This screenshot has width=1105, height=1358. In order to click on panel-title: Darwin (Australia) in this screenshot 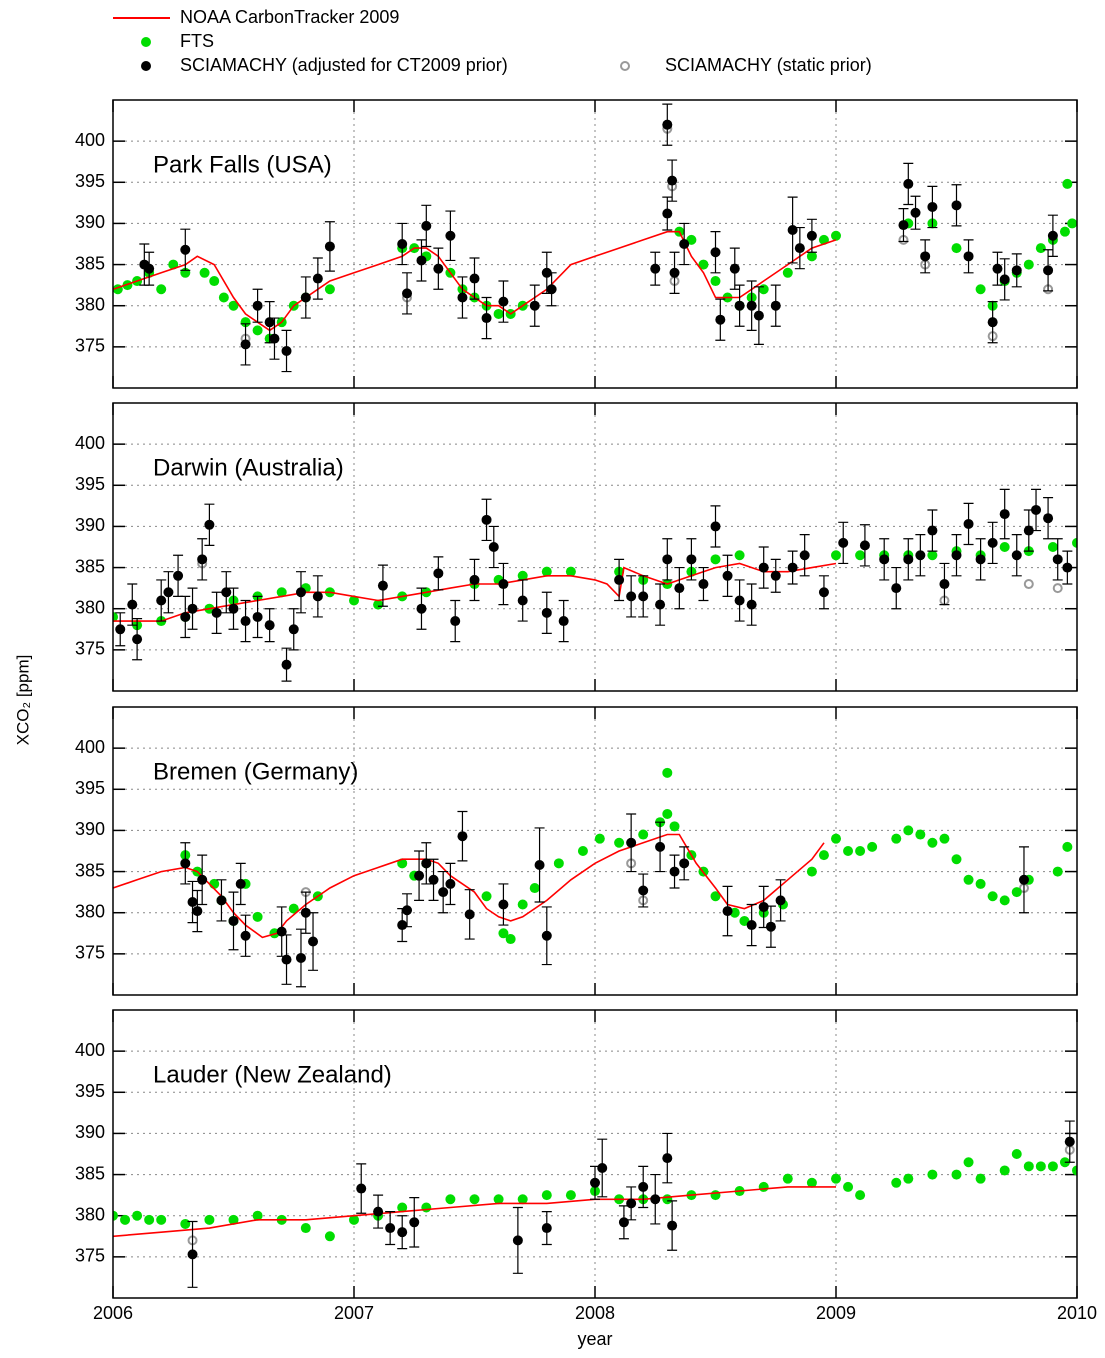, I will do `click(248, 467)`.